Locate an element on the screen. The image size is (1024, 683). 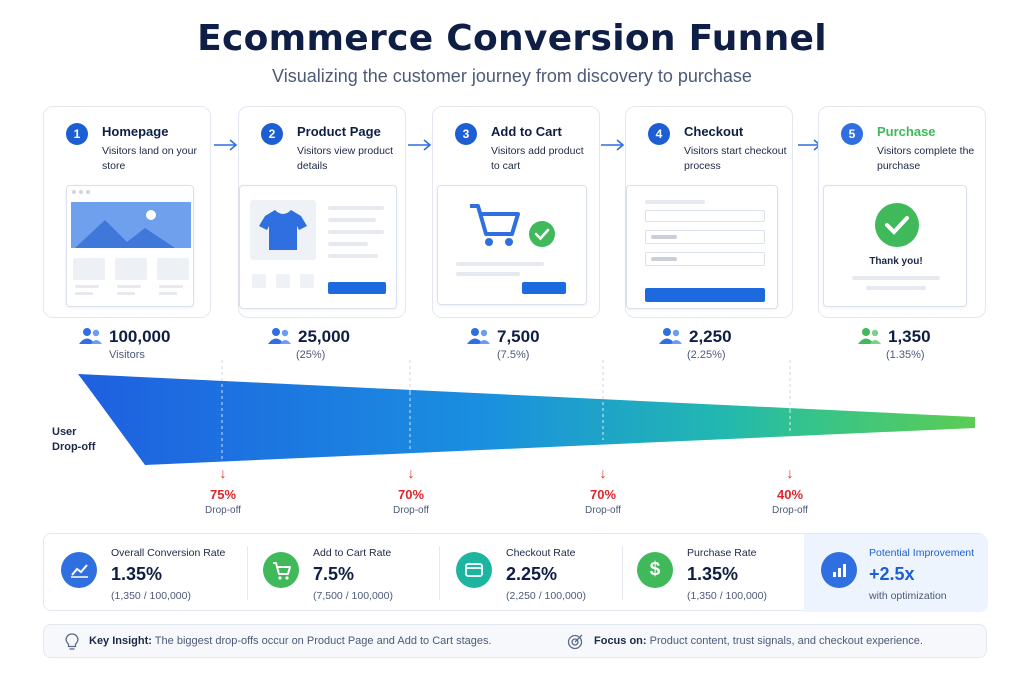
purchase-mockup: Thank you! is located at coordinates (895, 246).